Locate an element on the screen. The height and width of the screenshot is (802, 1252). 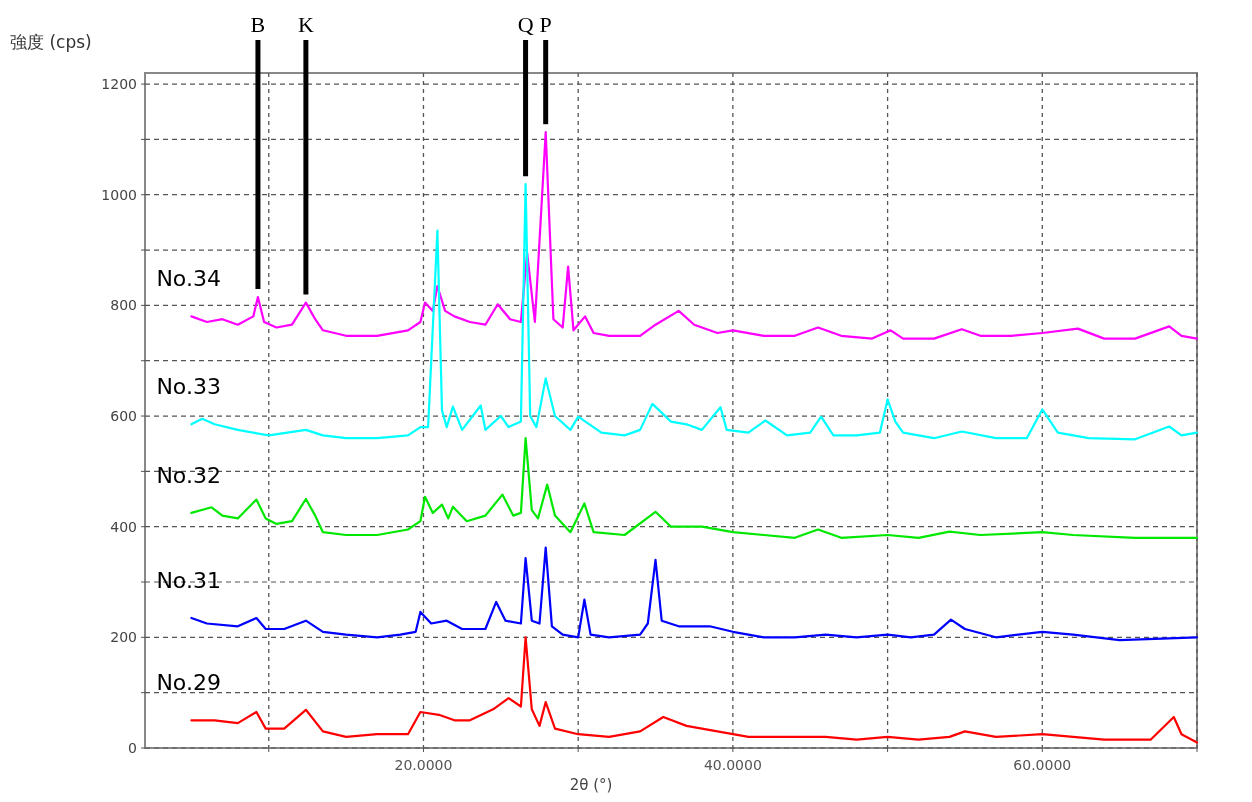
x-tick-label: 20.0000 is located at coordinates (423, 765).